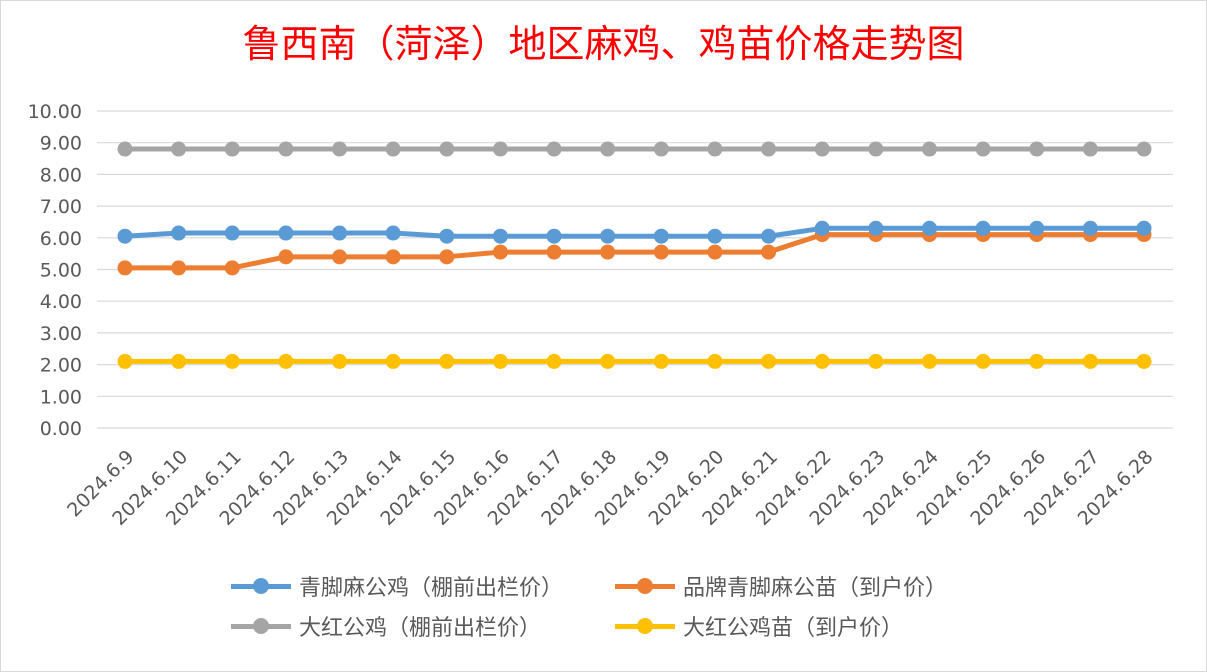 The height and width of the screenshot is (672, 1207). What do you see at coordinates (61, 175) in the screenshot?
I see `y-tick-label: 8.00` at bounding box center [61, 175].